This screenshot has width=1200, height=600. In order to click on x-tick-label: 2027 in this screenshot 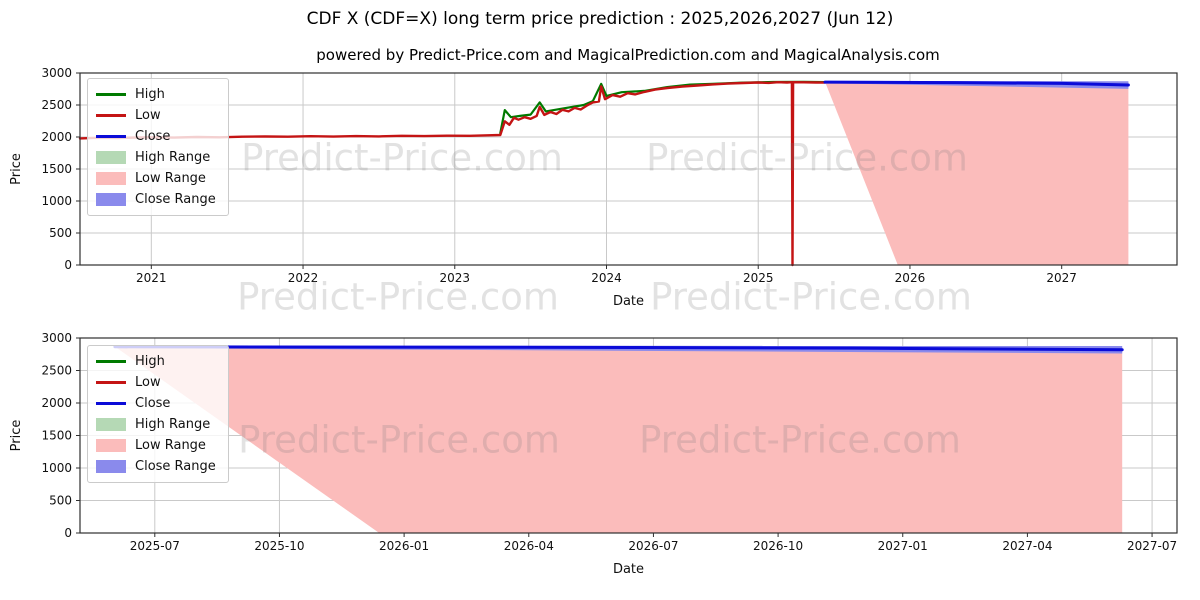, I will do `click(1061, 278)`.